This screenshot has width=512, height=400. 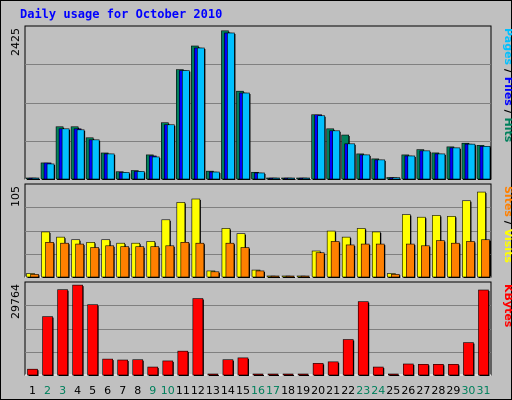 I want to click on bar-kbytes-day-7-fill, so click(x=123, y=367).